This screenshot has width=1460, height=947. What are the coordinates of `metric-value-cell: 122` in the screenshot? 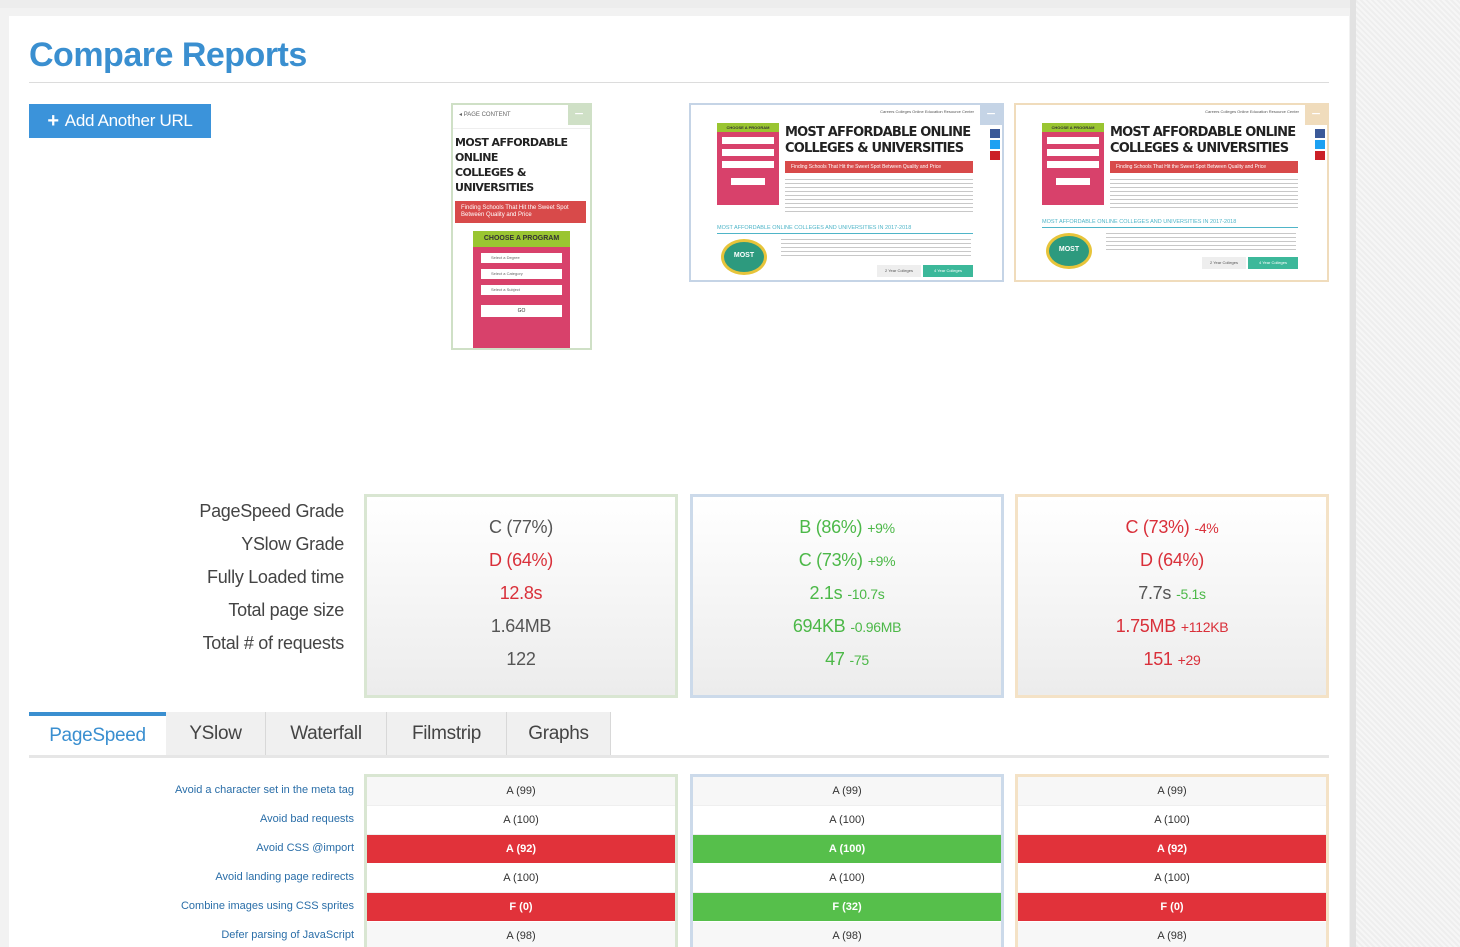 It's located at (521, 665).